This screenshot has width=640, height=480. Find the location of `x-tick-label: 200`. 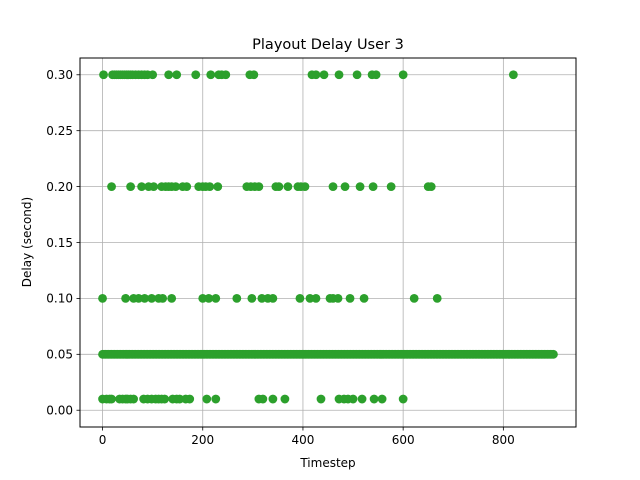

x-tick-label: 200 is located at coordinates (202, 440).